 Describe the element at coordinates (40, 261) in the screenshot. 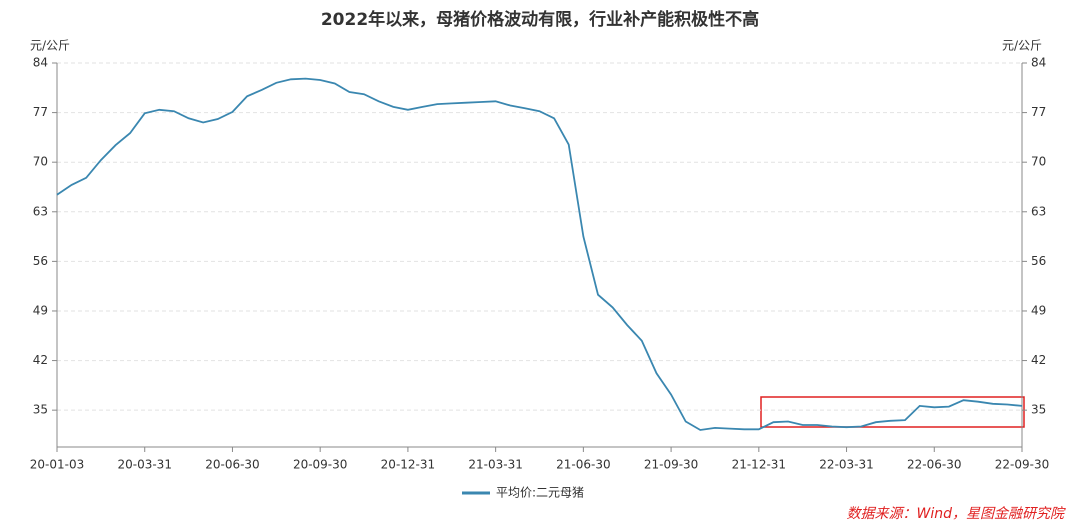

I see `y-tick-label: 56` at that location.